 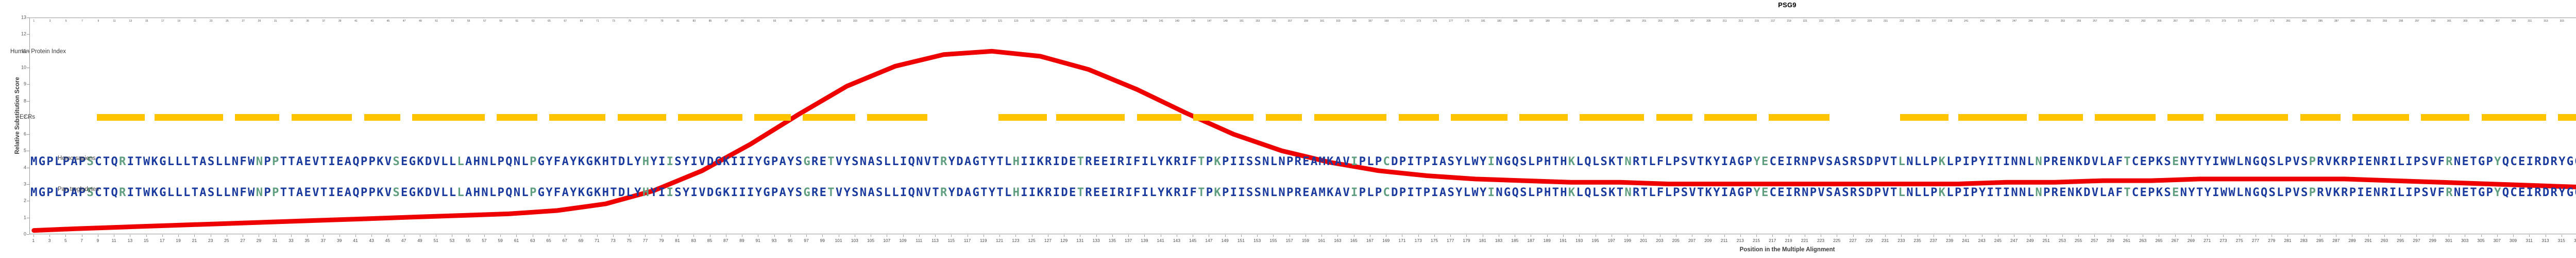 I want to click on x-axis-tick-label: 271, so click(x=2207, y=240).